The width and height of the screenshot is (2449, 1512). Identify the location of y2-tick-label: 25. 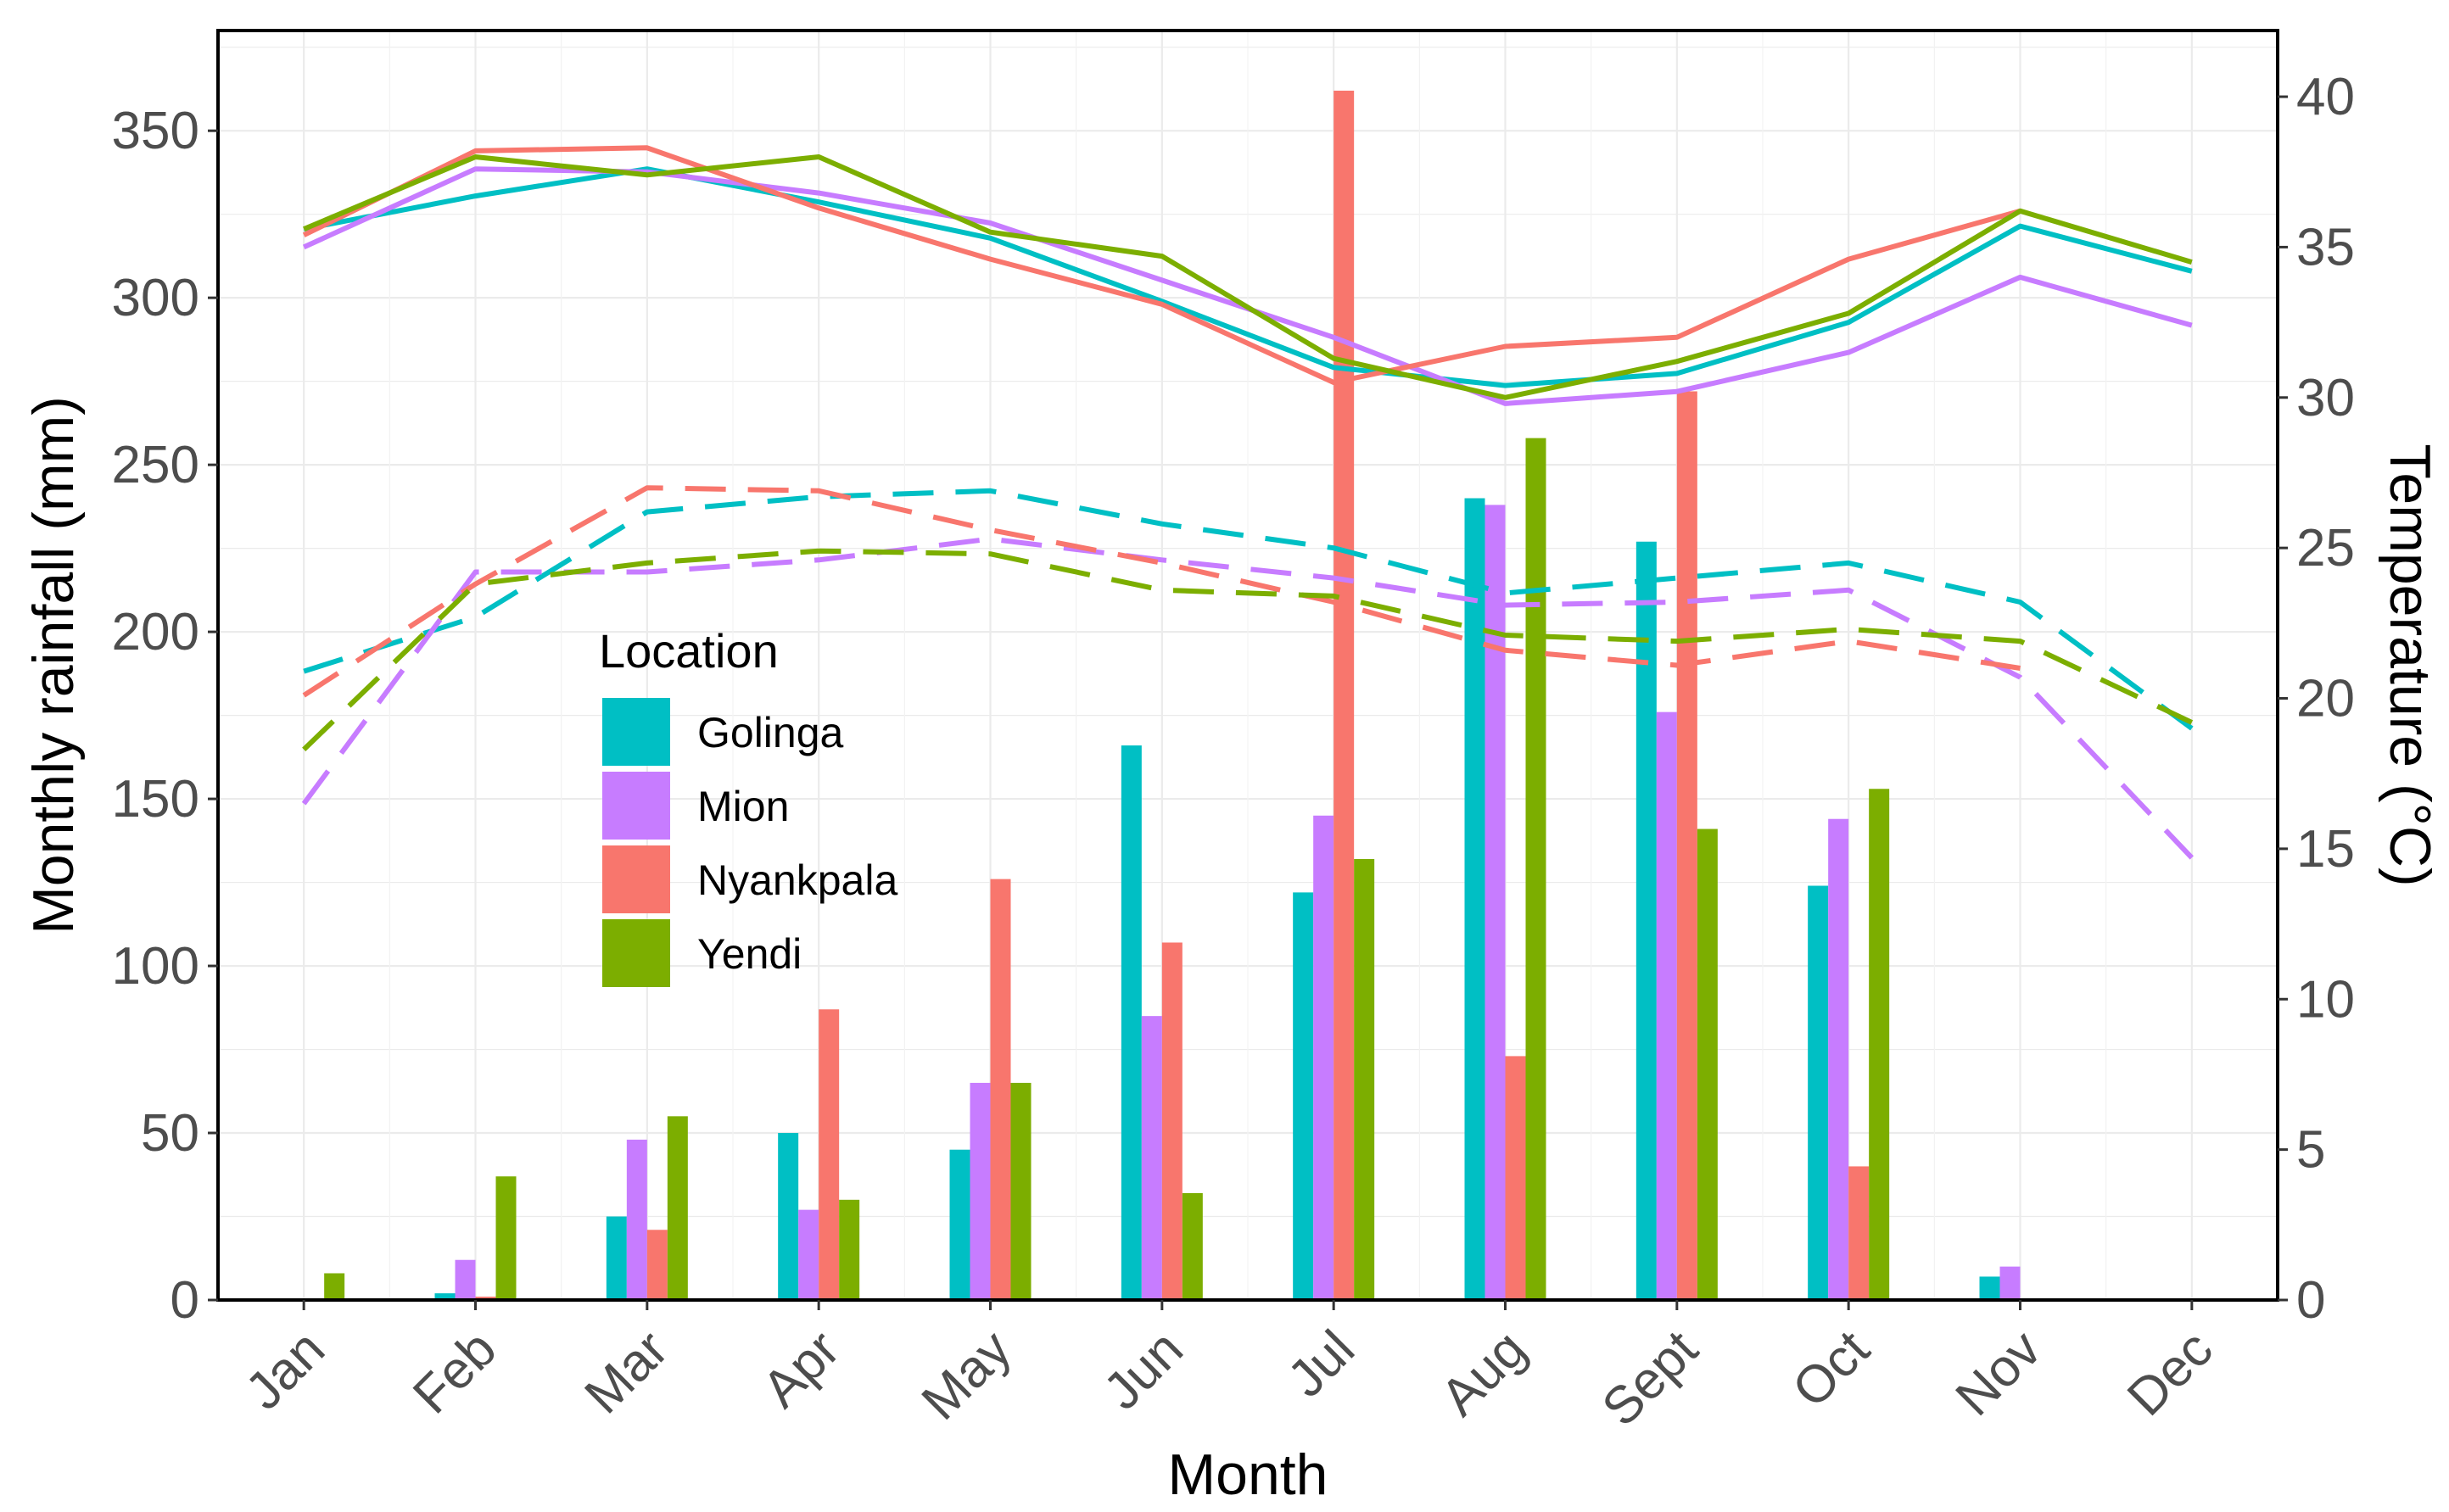
(2325, 548).